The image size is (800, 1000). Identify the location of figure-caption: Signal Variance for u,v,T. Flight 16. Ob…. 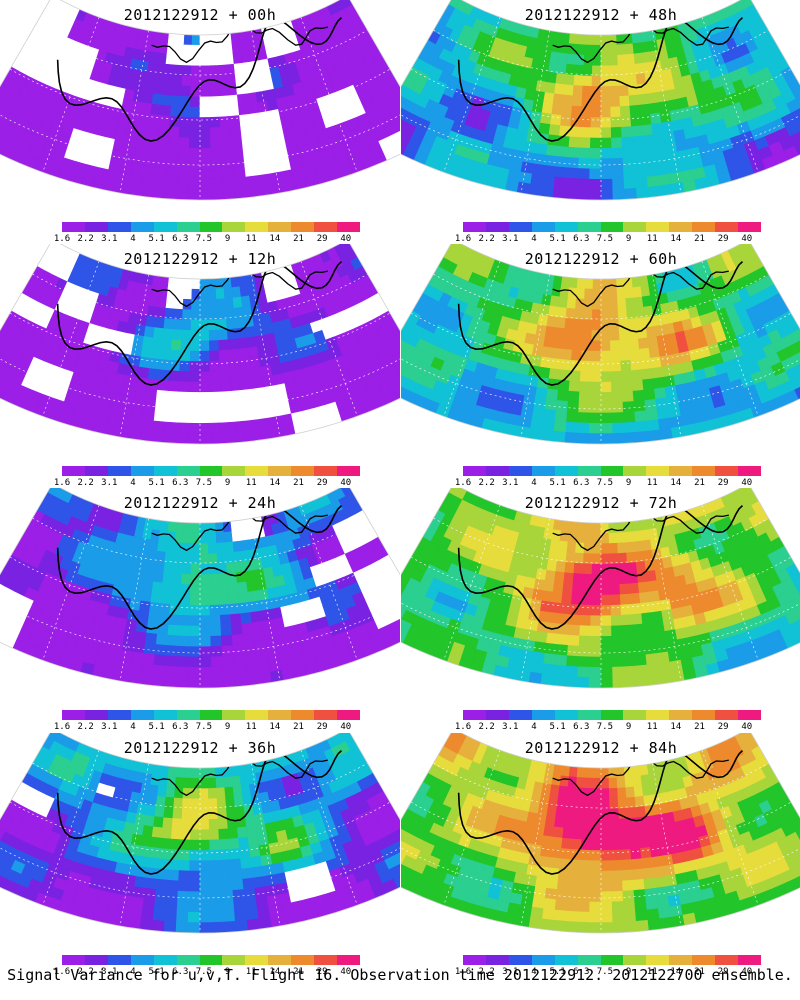
(400, 975).